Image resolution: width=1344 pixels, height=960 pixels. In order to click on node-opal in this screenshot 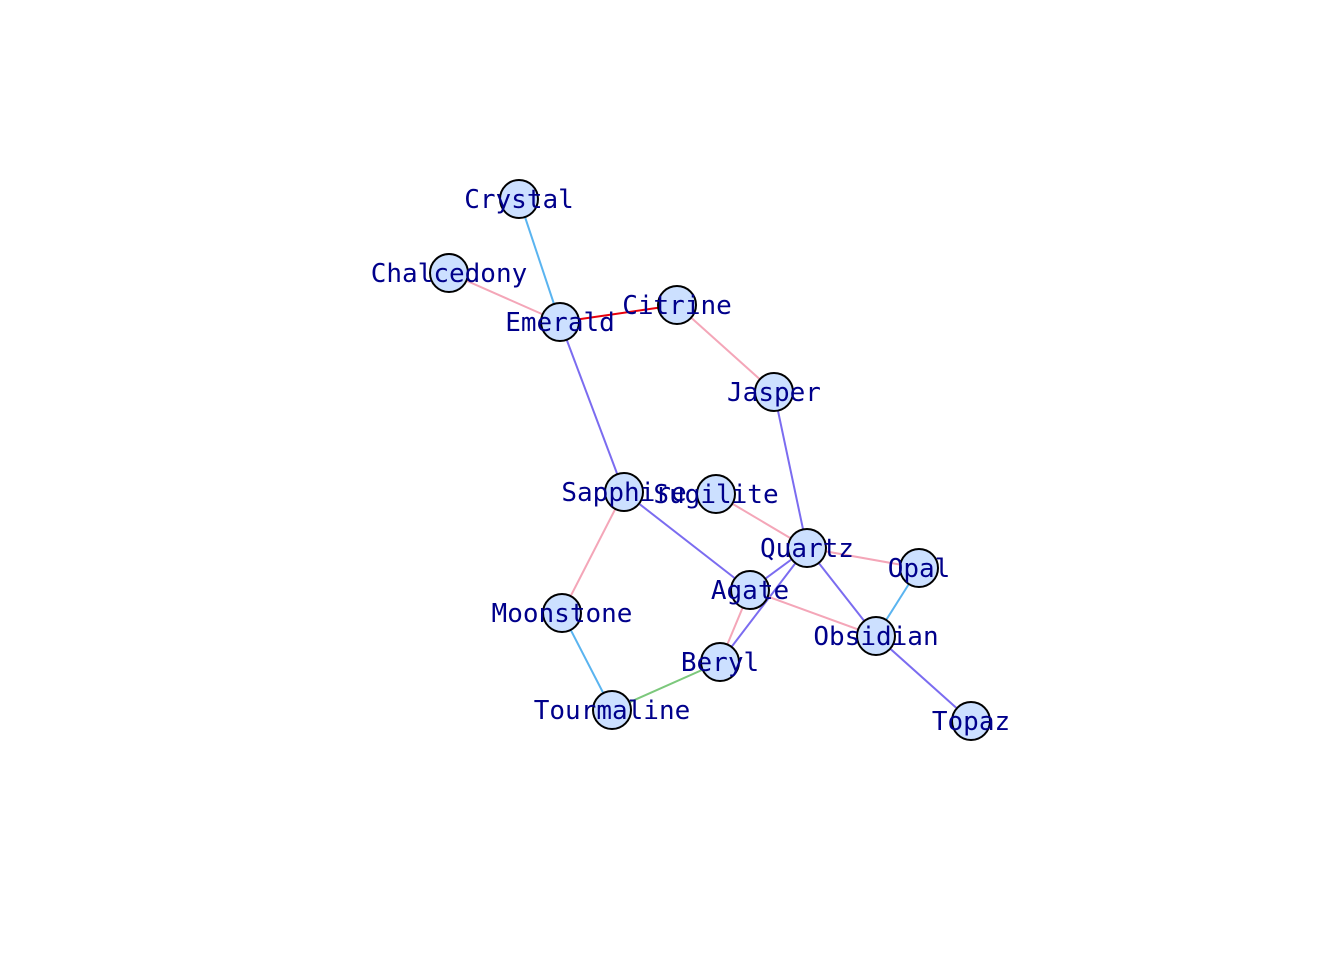, I will do `click(919, 568)`.